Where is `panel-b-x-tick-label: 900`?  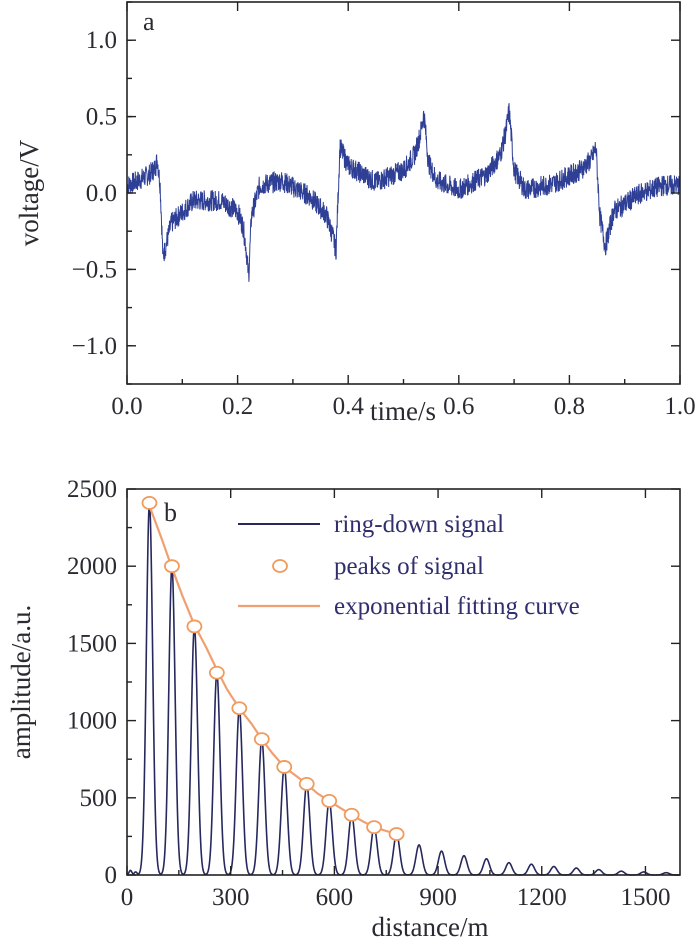 panel-b-x-tick-label: 900 is located at coordinates (438, 897).